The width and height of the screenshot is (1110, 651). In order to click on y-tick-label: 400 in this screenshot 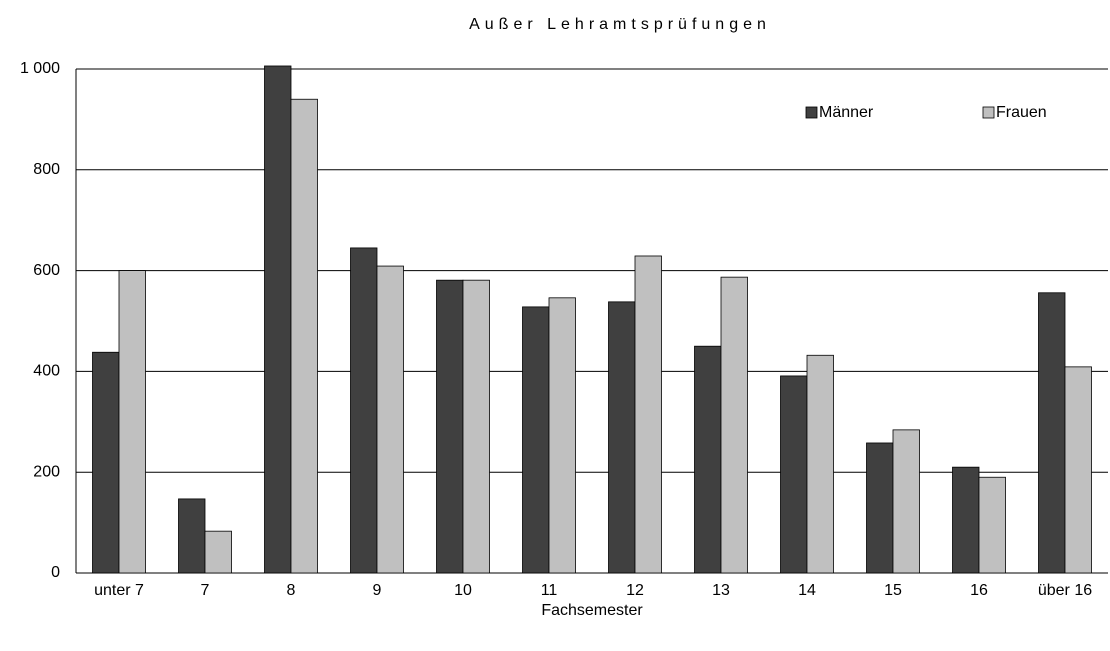, I will do `click(46, 371)`.